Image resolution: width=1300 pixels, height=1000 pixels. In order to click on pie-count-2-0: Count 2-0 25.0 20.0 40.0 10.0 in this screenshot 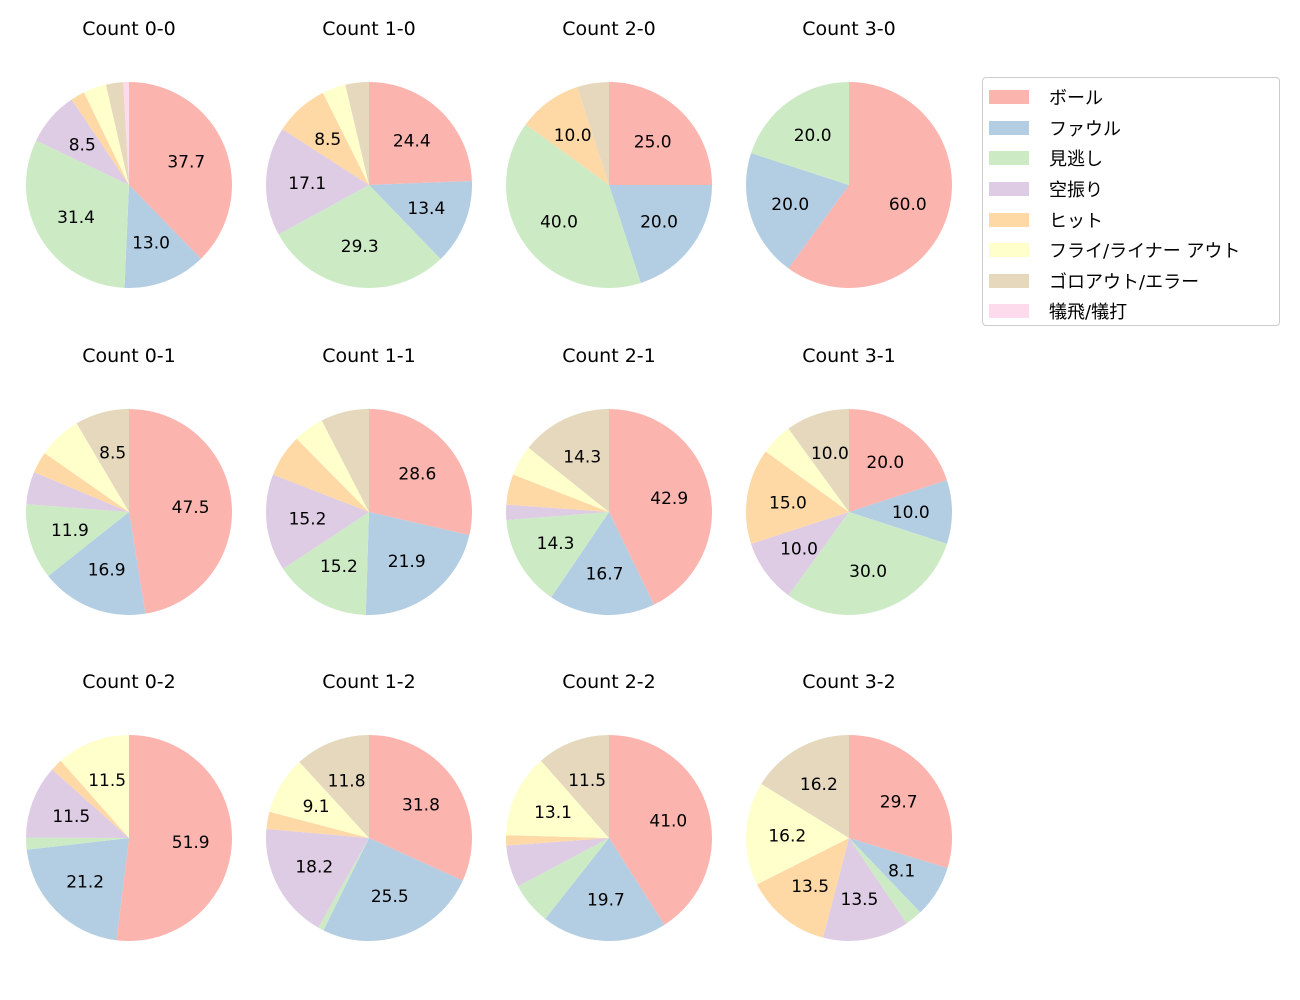, I will do `click(609, 153)`.